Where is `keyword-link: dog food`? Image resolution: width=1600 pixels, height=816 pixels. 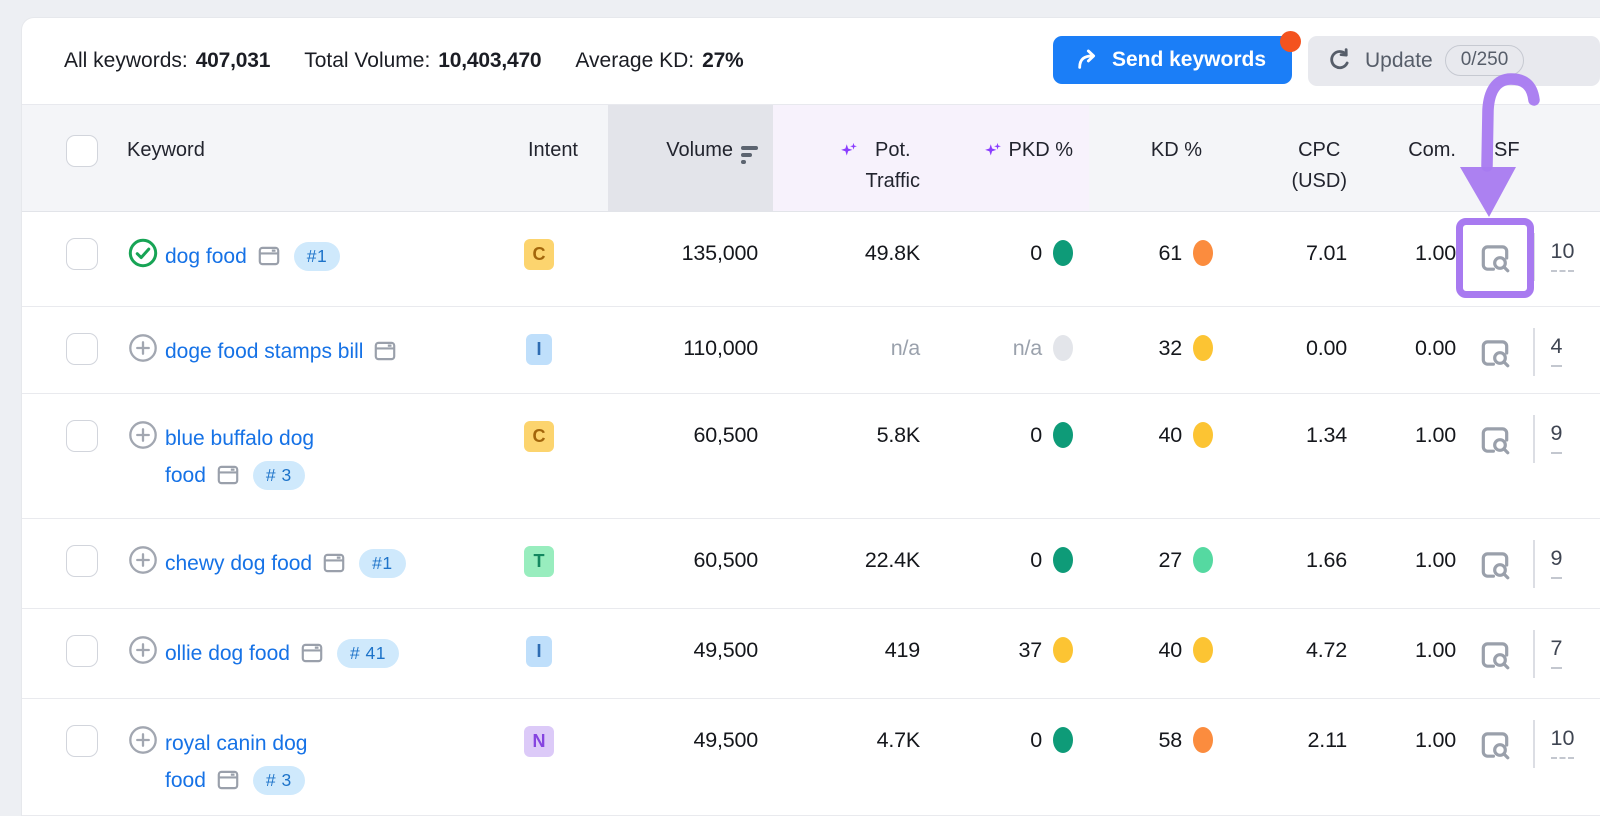
keyword-link: dog food is located at coordinates (206, 256).